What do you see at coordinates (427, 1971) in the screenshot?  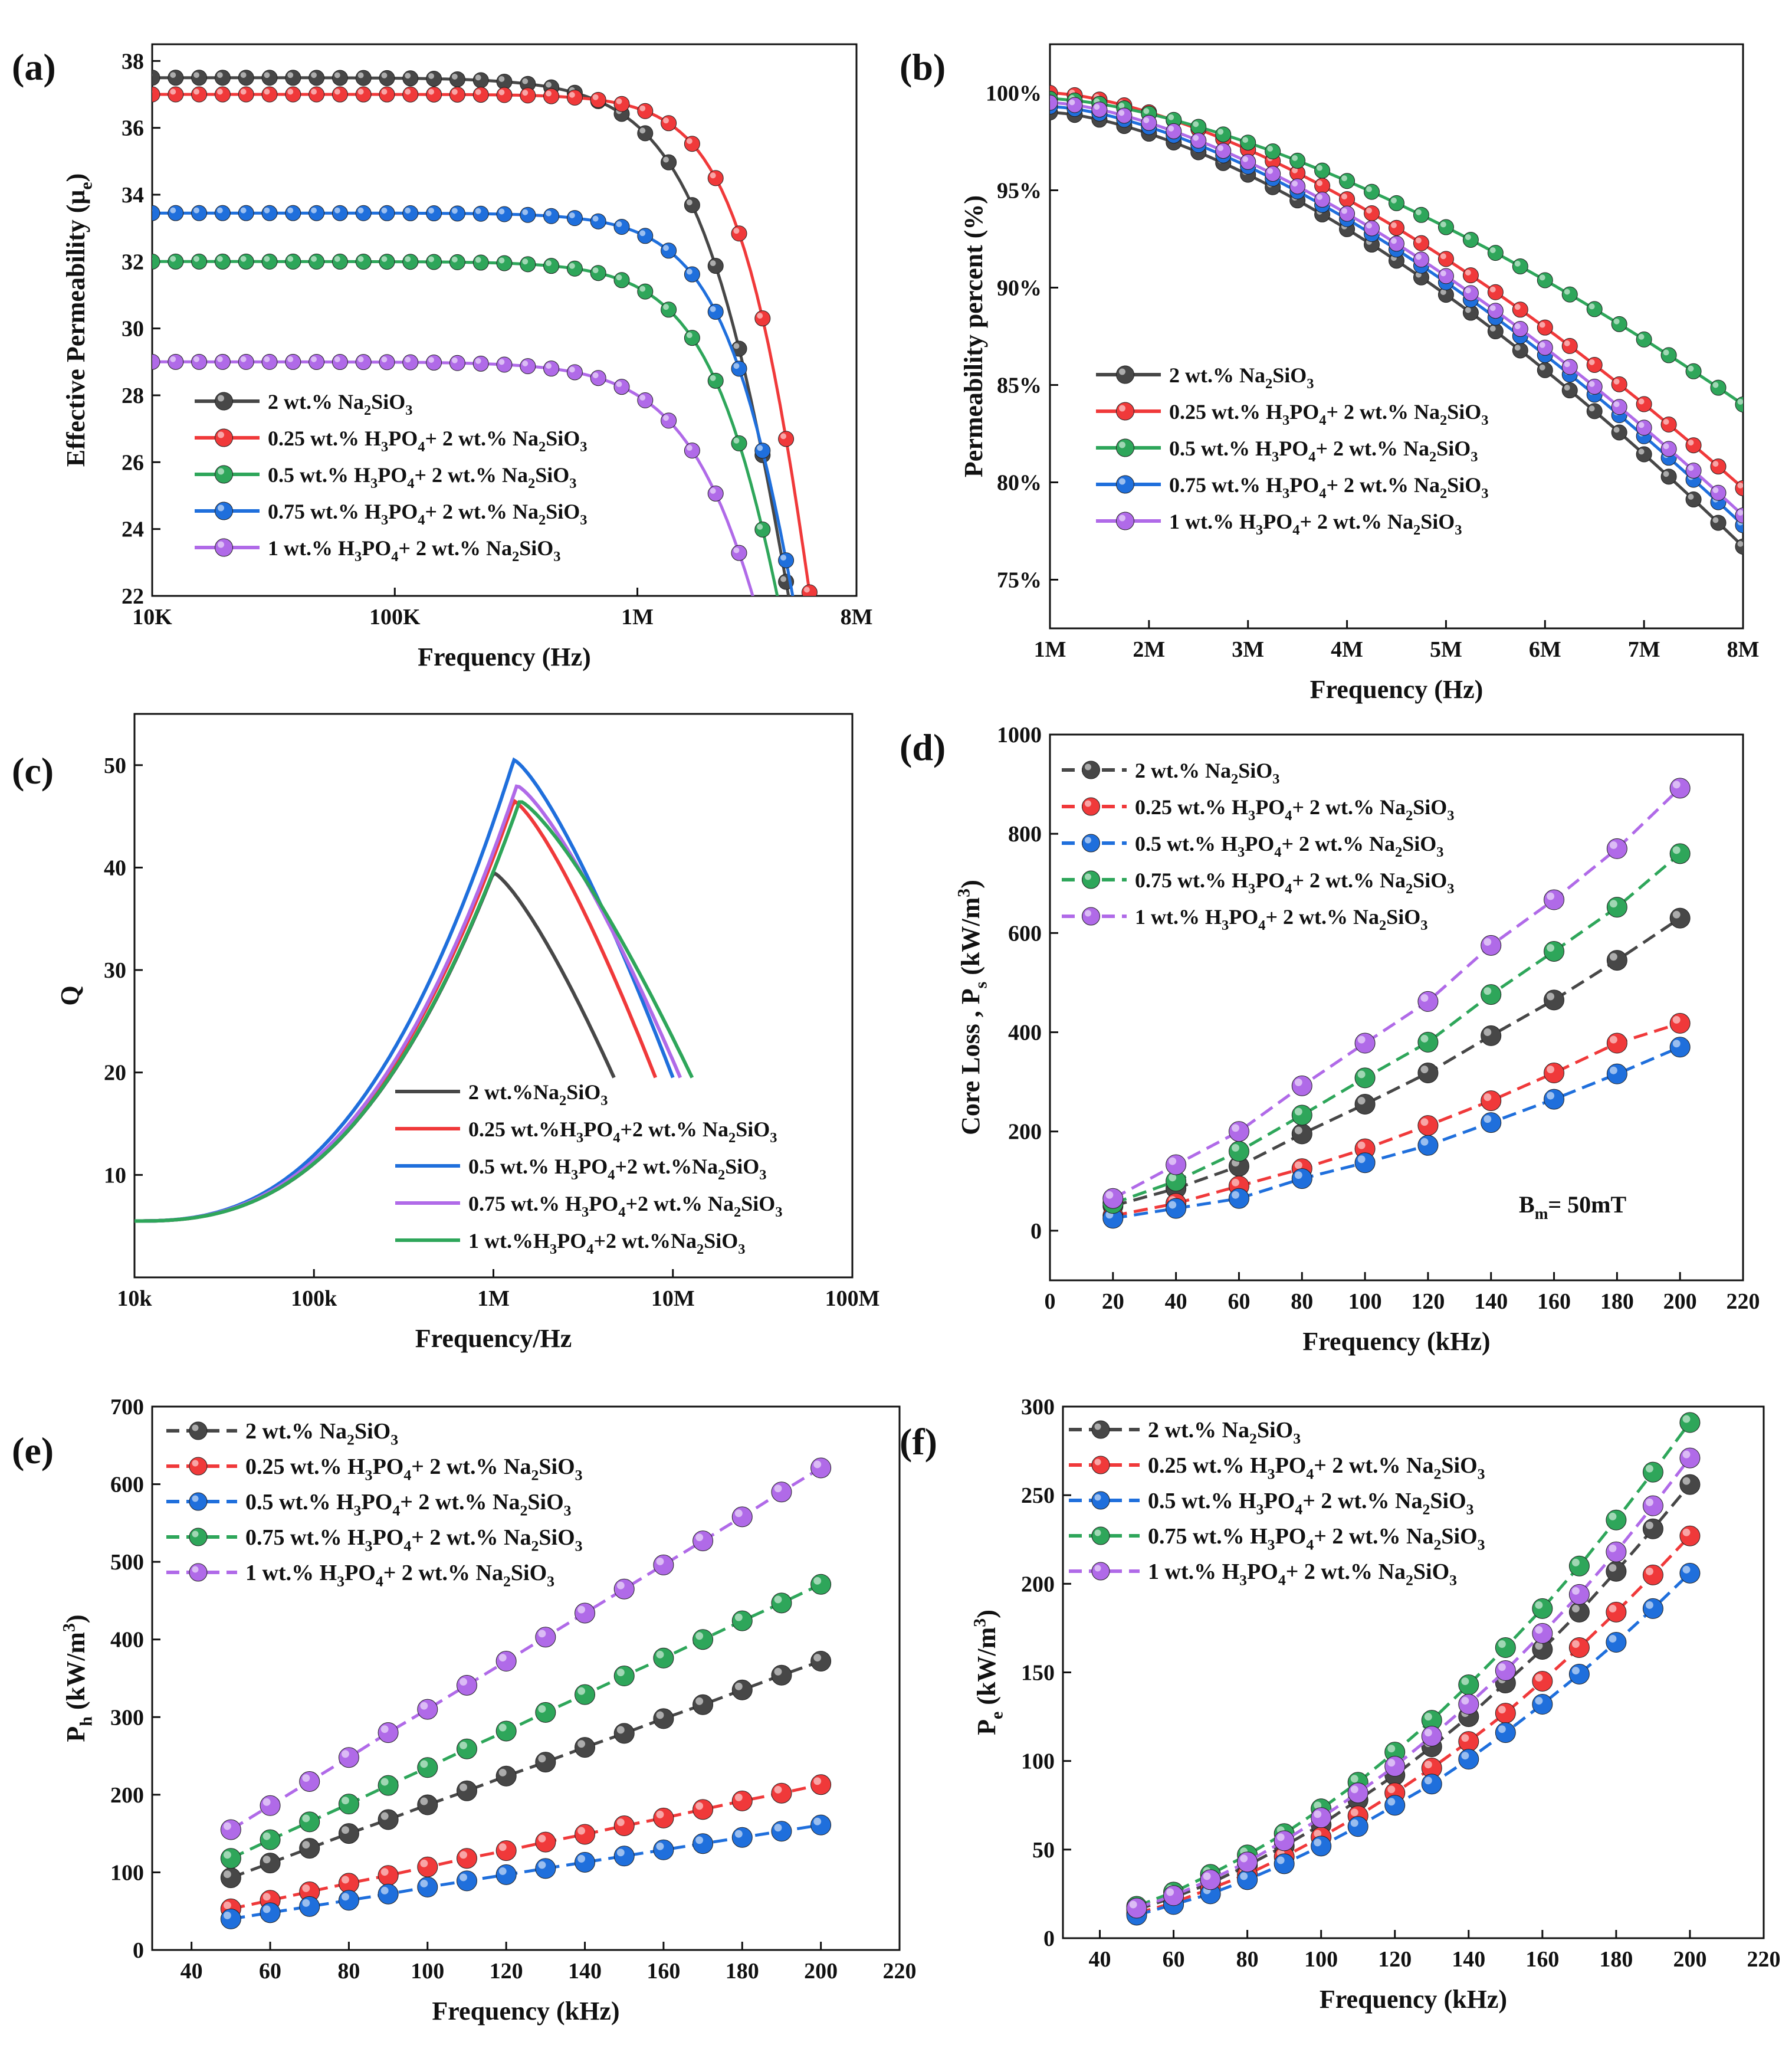 I see `x-tick-label: 100` at bounding box center [427, 1971].